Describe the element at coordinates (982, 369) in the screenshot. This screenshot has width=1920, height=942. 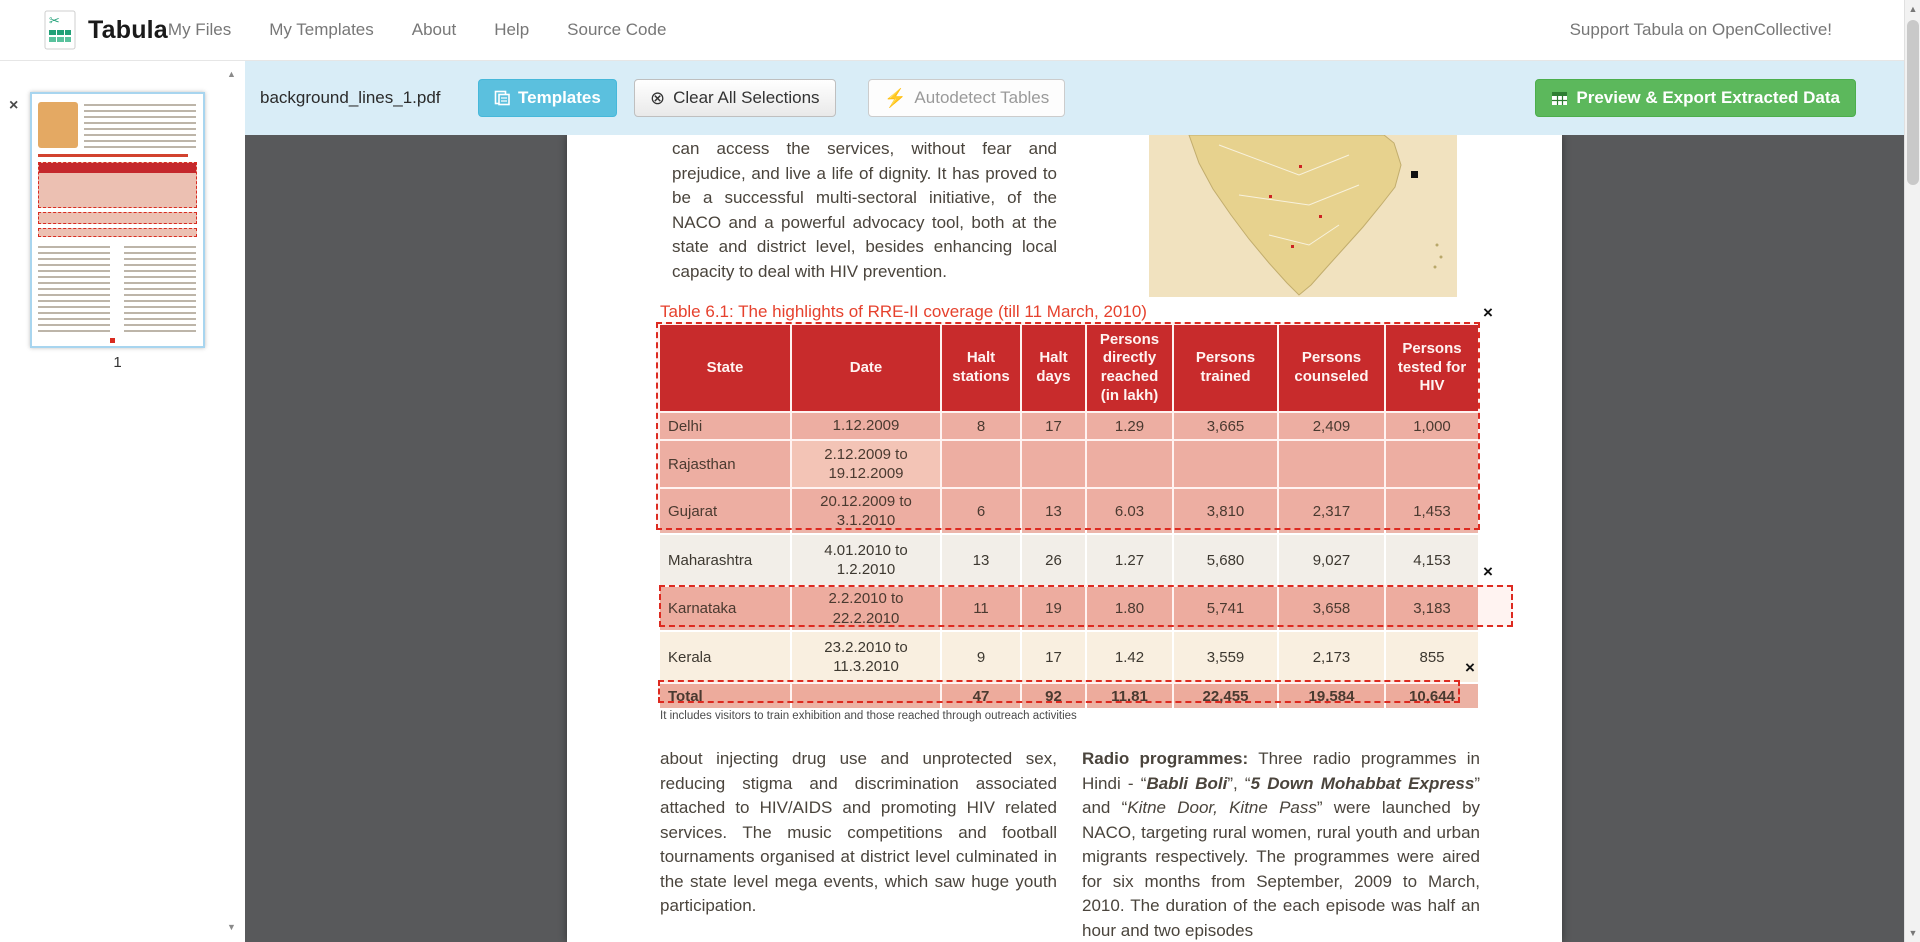
I see `col-halt-stations: Halt stations` at that location.